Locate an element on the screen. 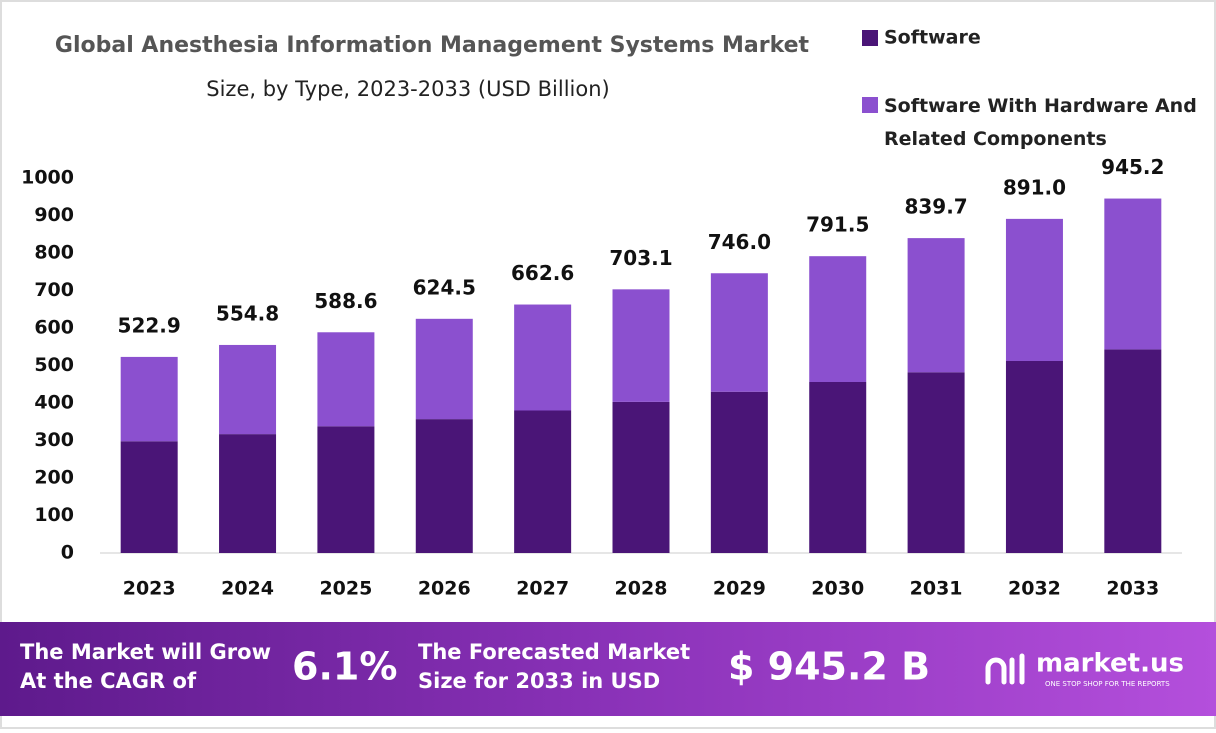 The image size is (1216, 733). x-tick-label: 2026 is located at coordinates (444, 589).